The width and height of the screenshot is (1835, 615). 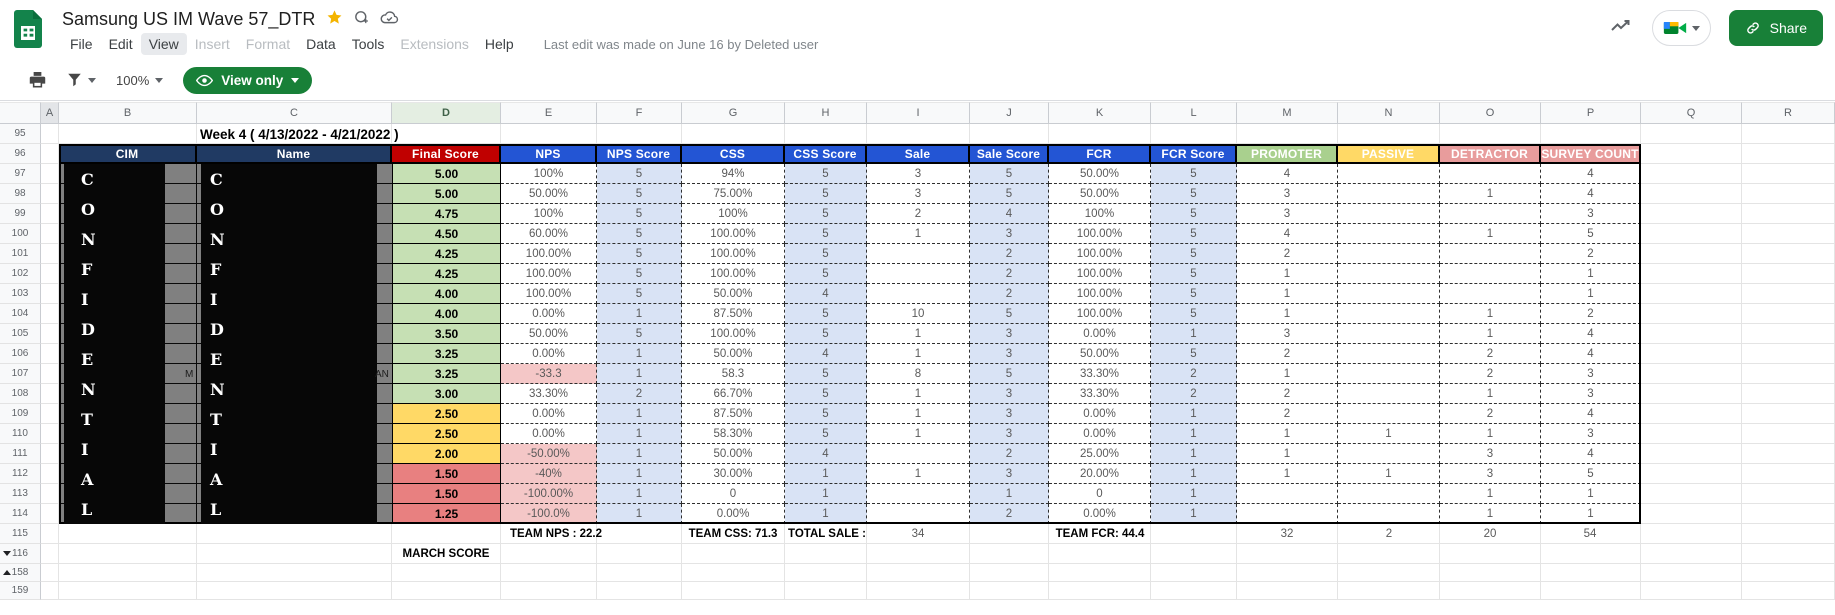 What do you see at coordinates (50, 494) in the screenshot?
I see `cell-A113` at bounding box center [50, 494].